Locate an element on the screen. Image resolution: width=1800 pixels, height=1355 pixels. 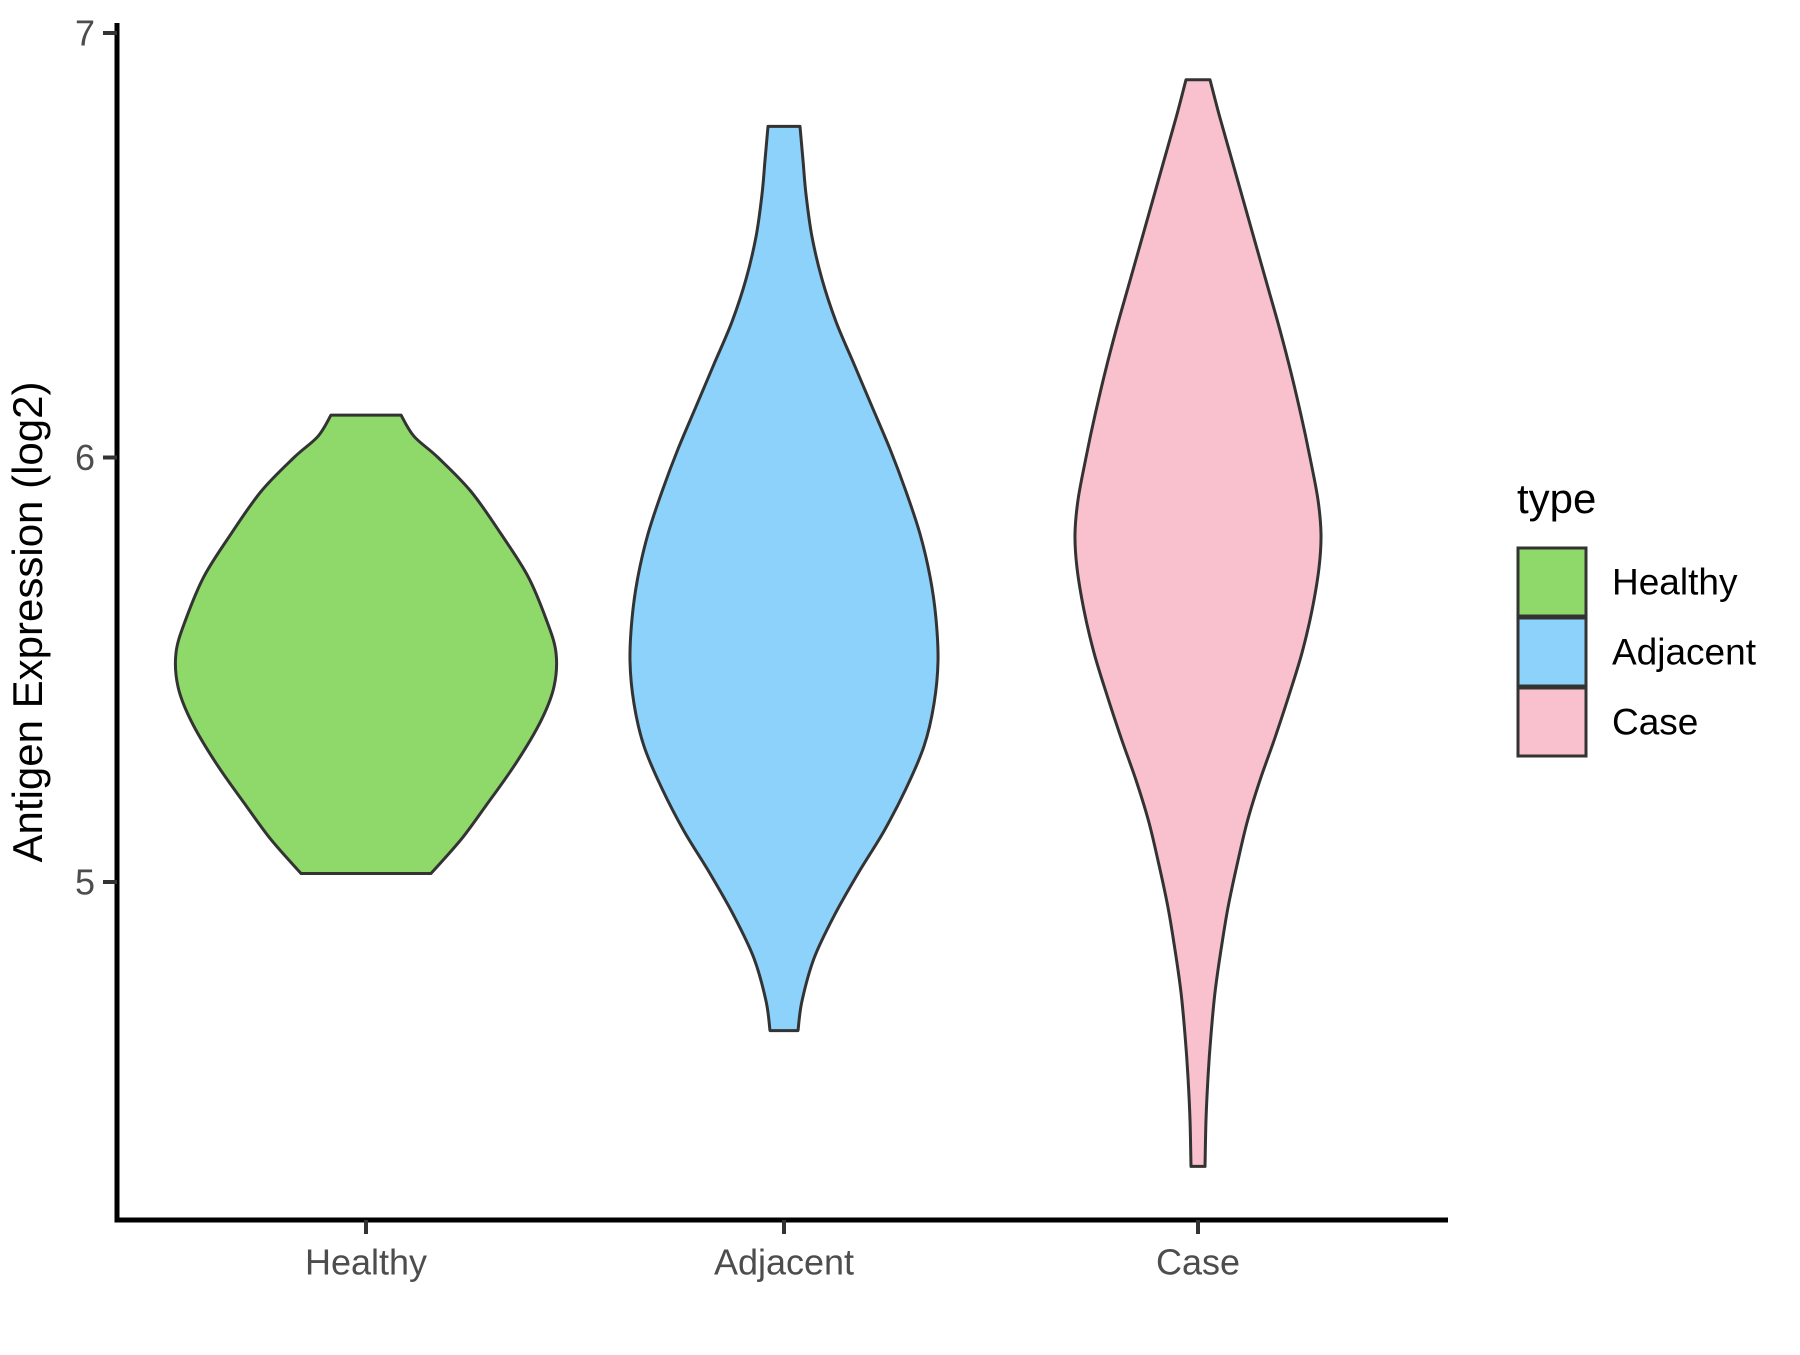
violin-case is located at coordinates (1198, 623).